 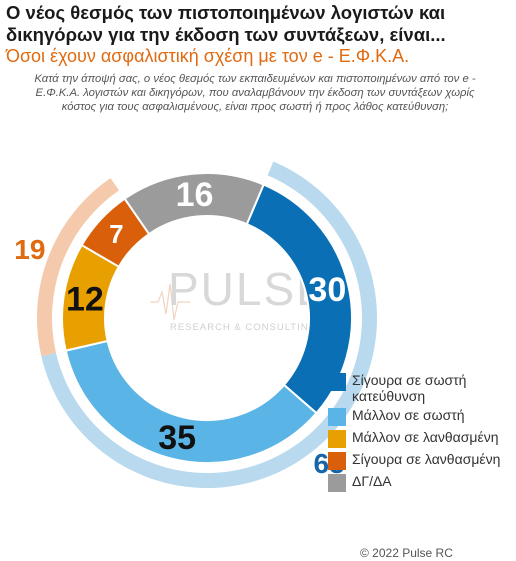 What do you see at coordinates (409, 388) in the screenshot?
I see `legend-label-0: Σίγουρα σε σωστή κατεύθυνση` at bounding box center [409, 388].